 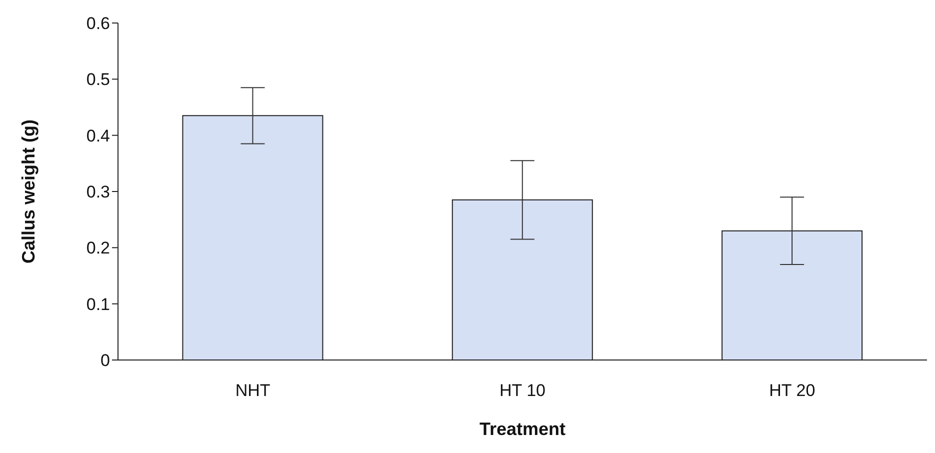 I want to click on y-tick-label: 0, so click(x=105, y=360).